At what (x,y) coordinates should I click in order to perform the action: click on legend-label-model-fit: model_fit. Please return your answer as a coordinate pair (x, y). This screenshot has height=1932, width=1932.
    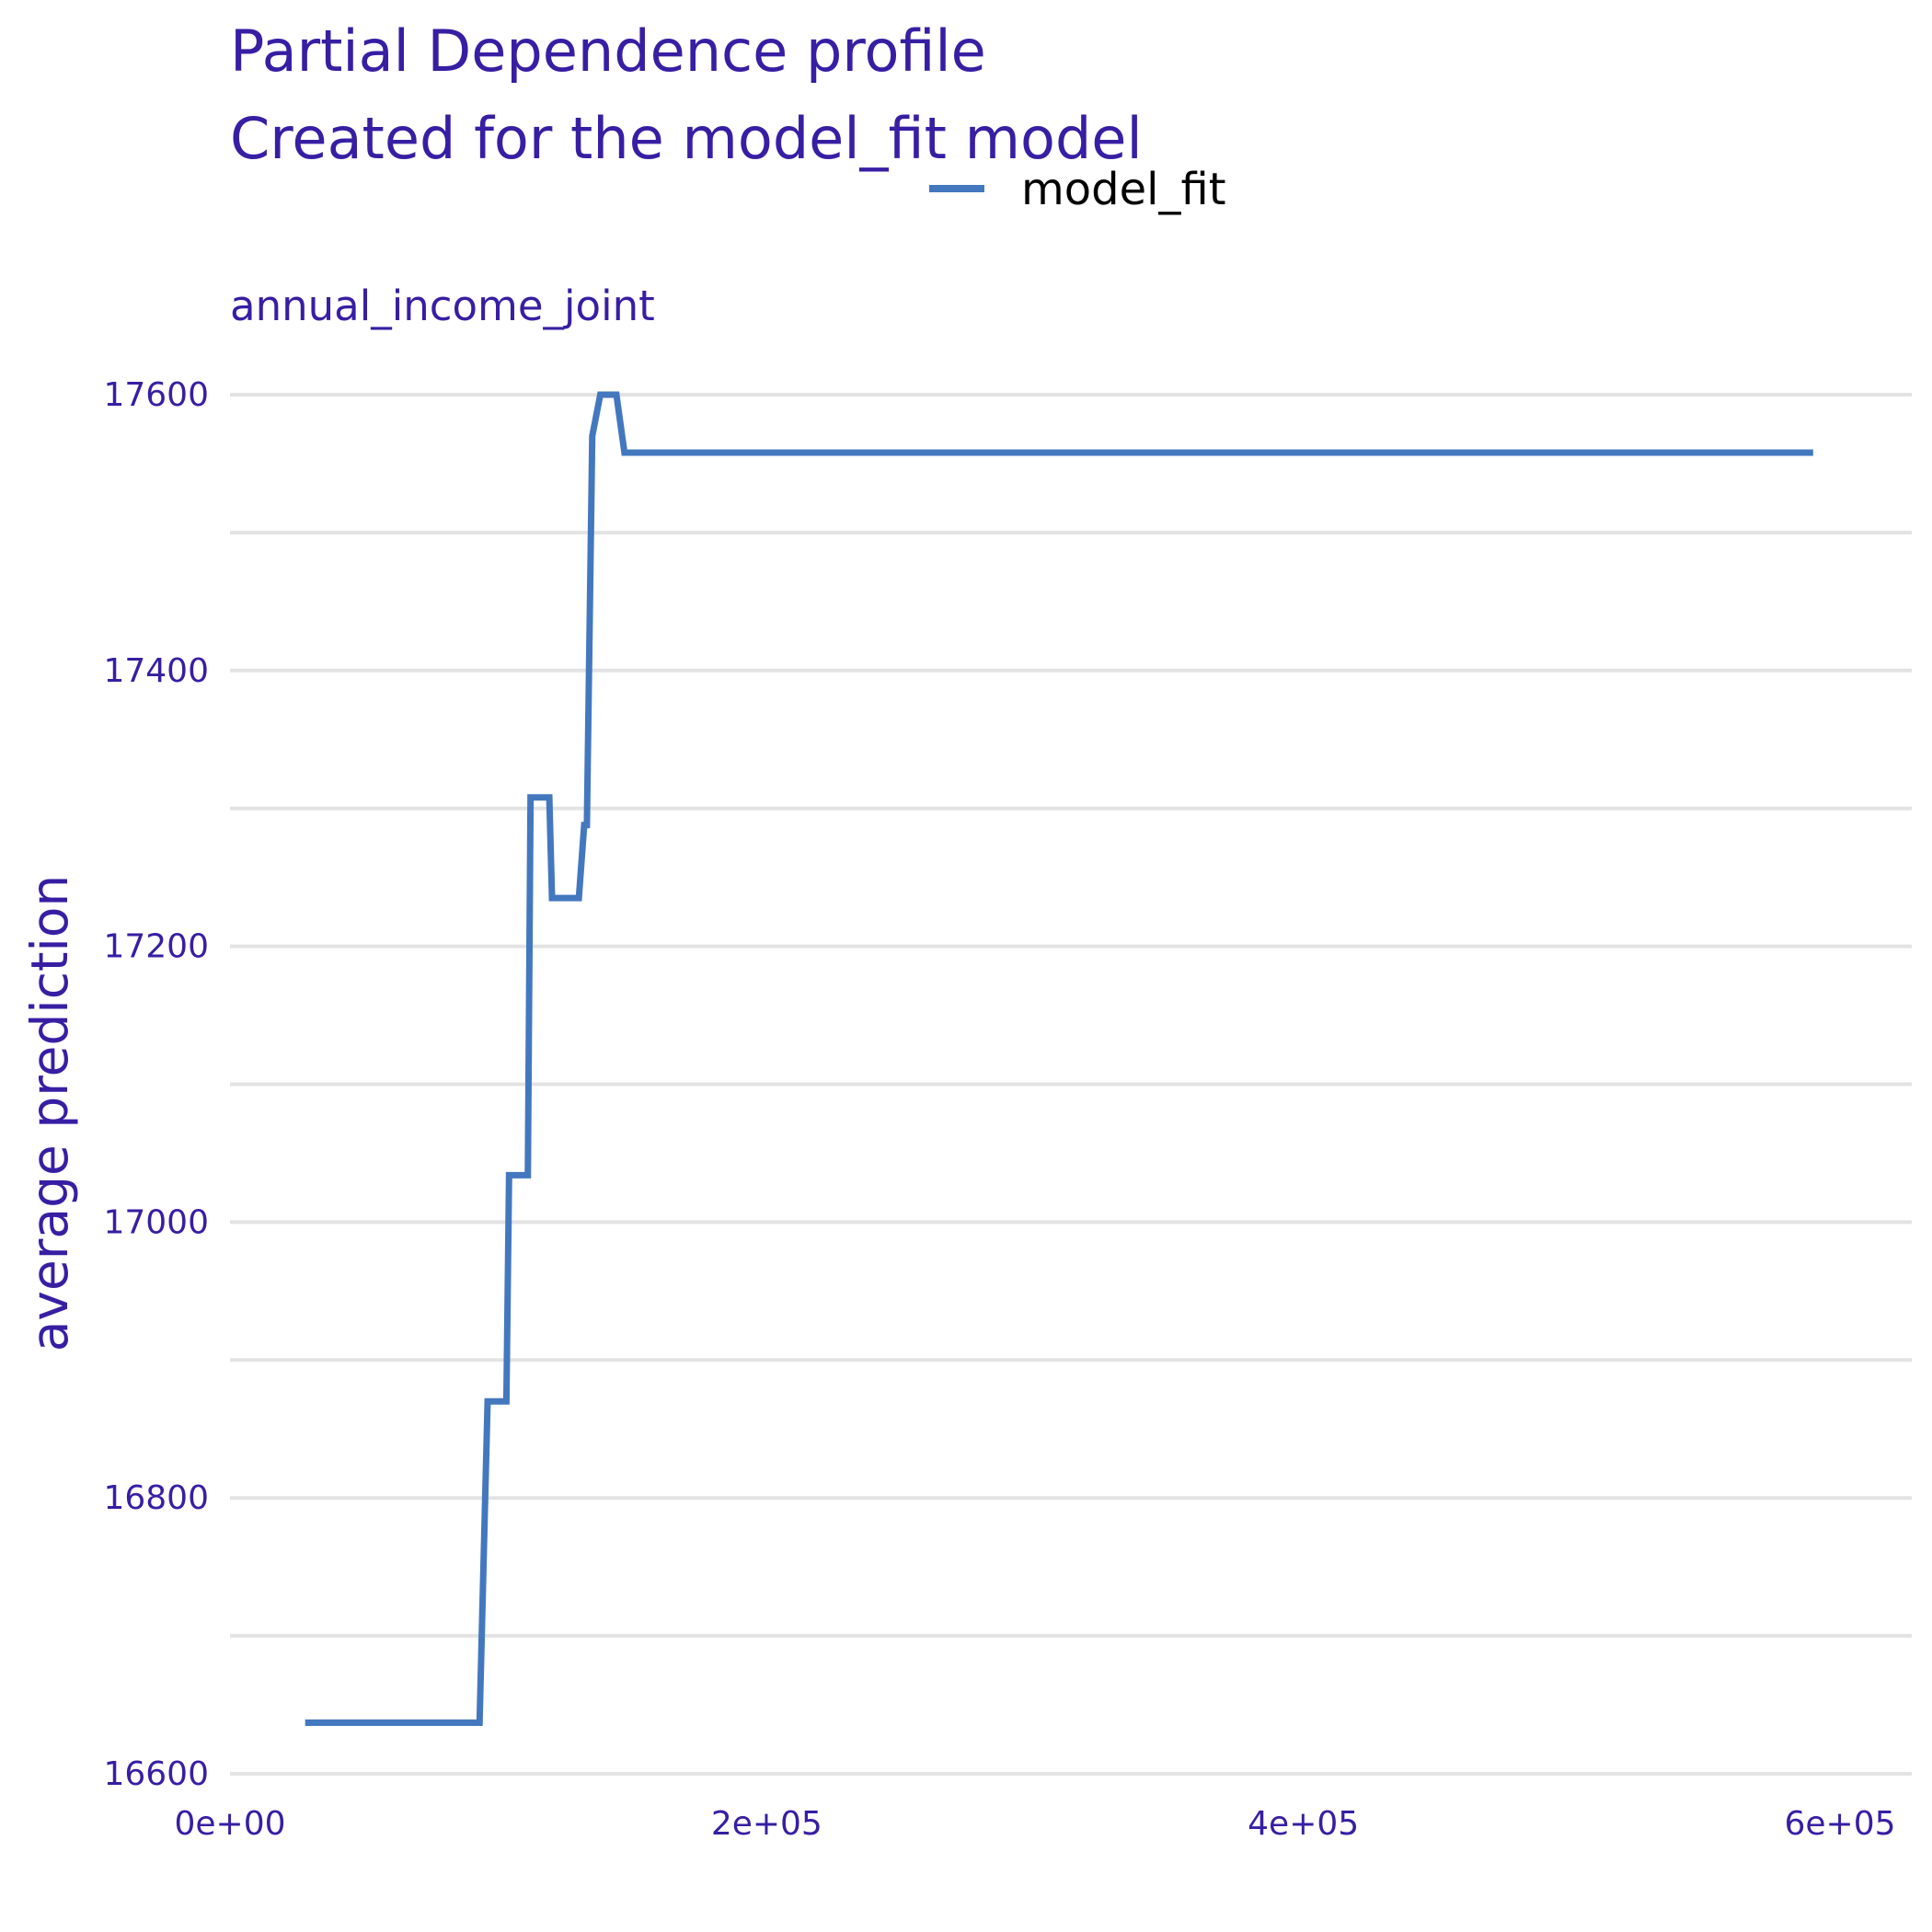
    Looking at the image, I should click on (1123, 189).